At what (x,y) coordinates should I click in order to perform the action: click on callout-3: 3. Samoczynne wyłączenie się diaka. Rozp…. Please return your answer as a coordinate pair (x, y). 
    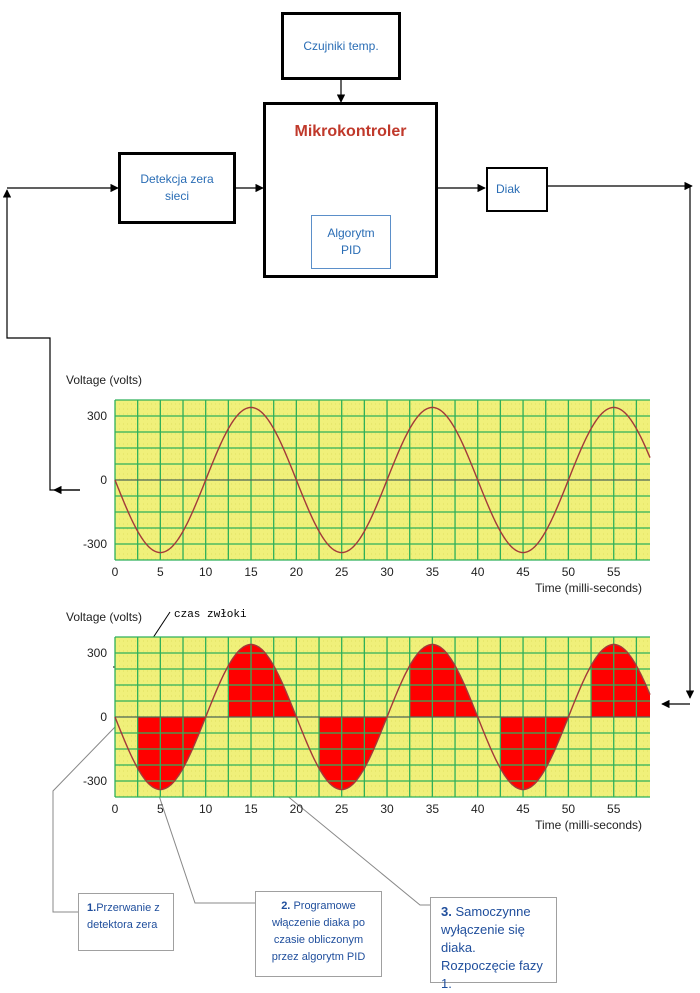
    Looking at the image, I should click on (493, 944).